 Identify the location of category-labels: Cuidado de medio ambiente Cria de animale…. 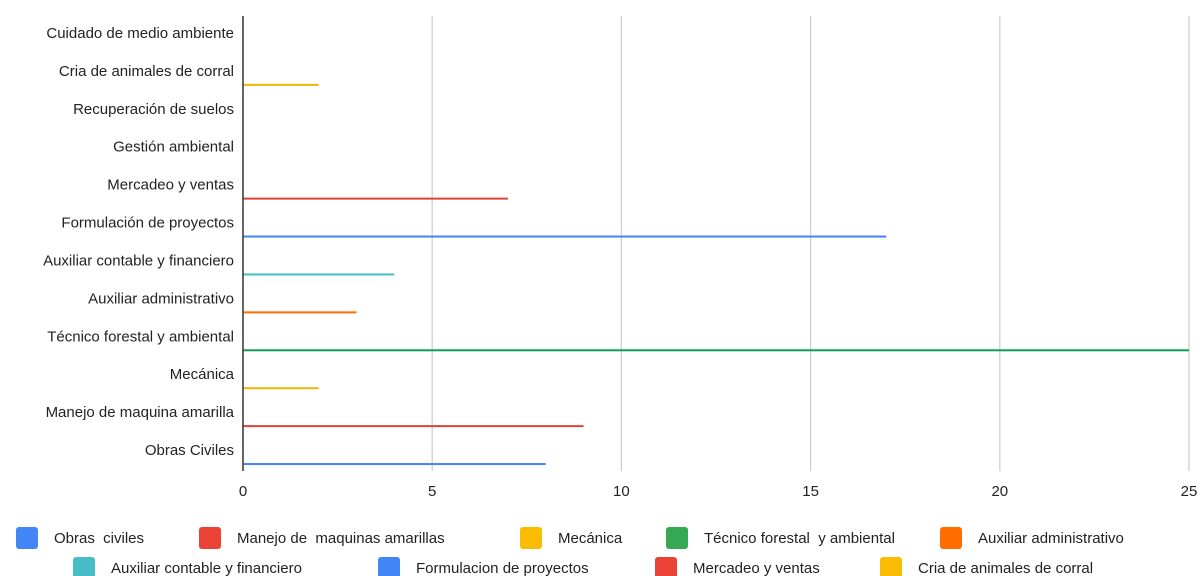
(139, 242).